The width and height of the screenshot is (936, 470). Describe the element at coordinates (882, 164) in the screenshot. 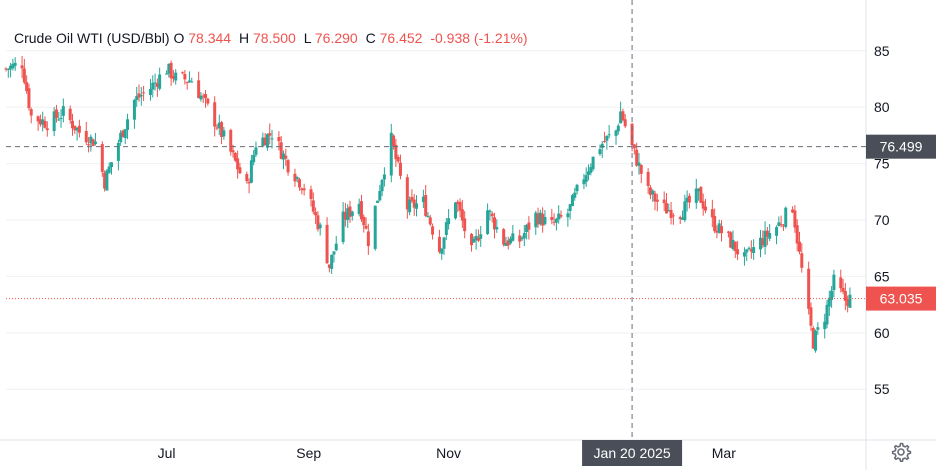

I see `y-tick-label: 75` at that location.